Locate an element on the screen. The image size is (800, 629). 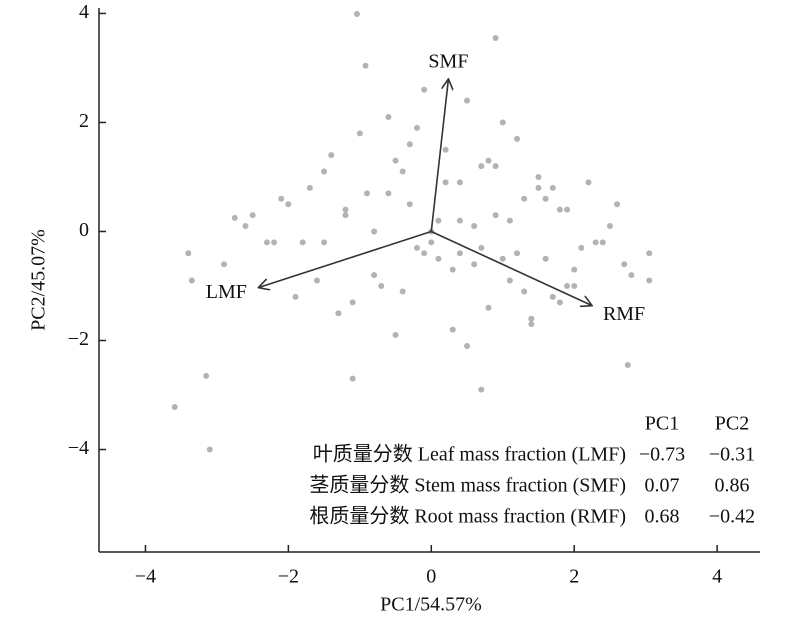
x-tick-label: −4 is located at coordinates (145, 577).